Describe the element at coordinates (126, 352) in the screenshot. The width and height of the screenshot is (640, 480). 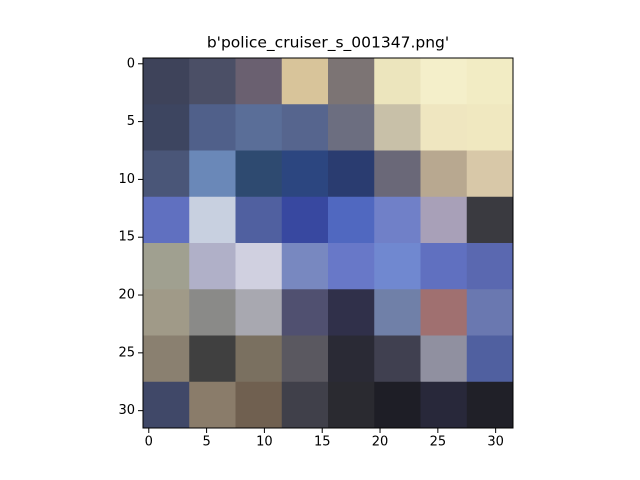
I see `y-tick-label: 25` at that location.